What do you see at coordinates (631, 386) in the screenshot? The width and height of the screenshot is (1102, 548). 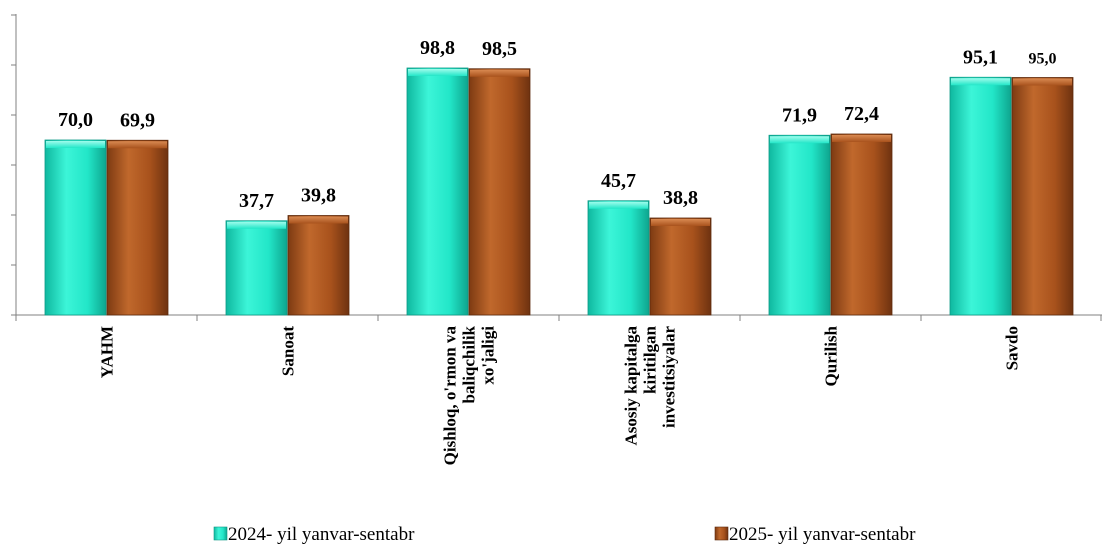 I see `category-label-line: Asosiy kapitalga` at bounding box center [631, 386].